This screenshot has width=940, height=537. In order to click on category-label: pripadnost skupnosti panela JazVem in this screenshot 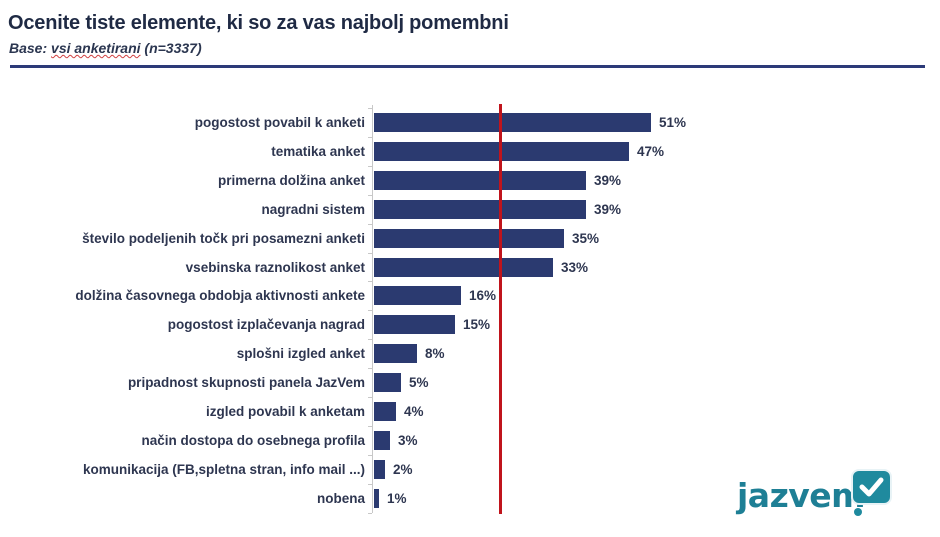, I will do `click(246, 382)`.